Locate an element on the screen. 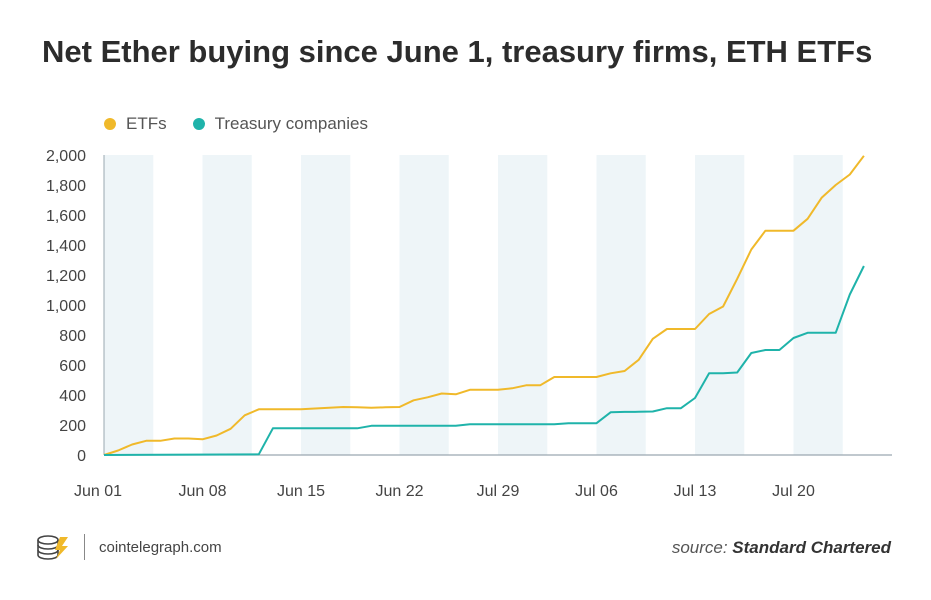 The width and height of the screenshot is (931, 600). footer-separator is located at coordinates (84, 547).